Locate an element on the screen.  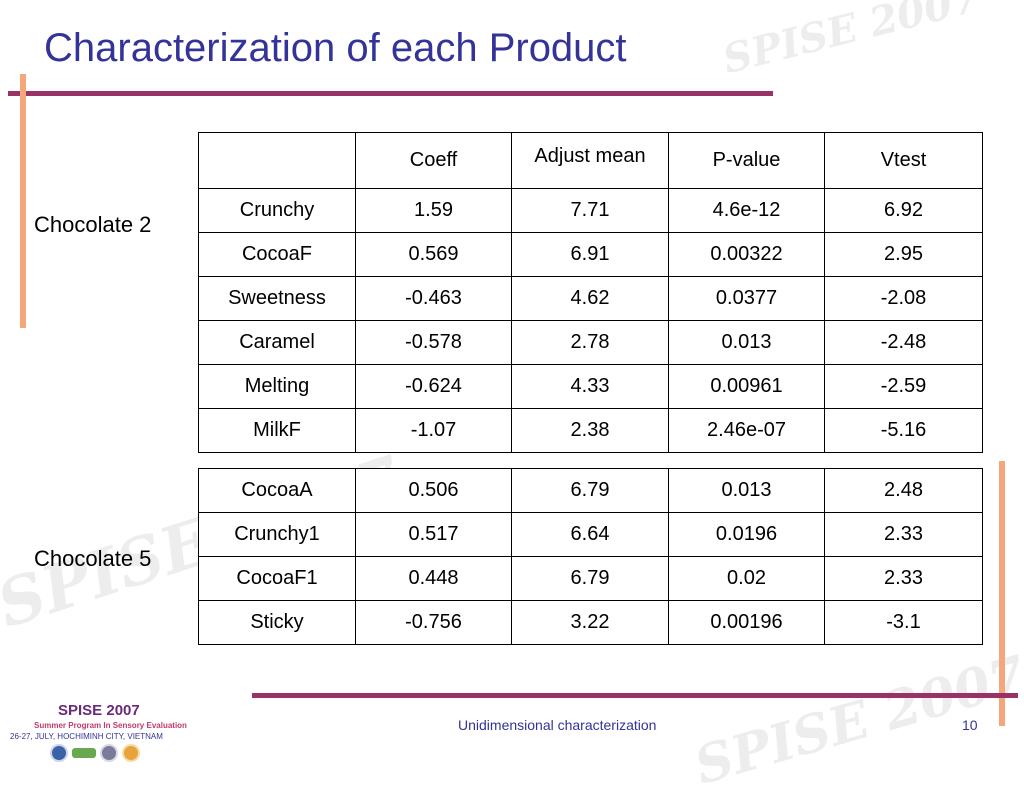
table-cell: 0.00961 is located at coordinates (746, 386).